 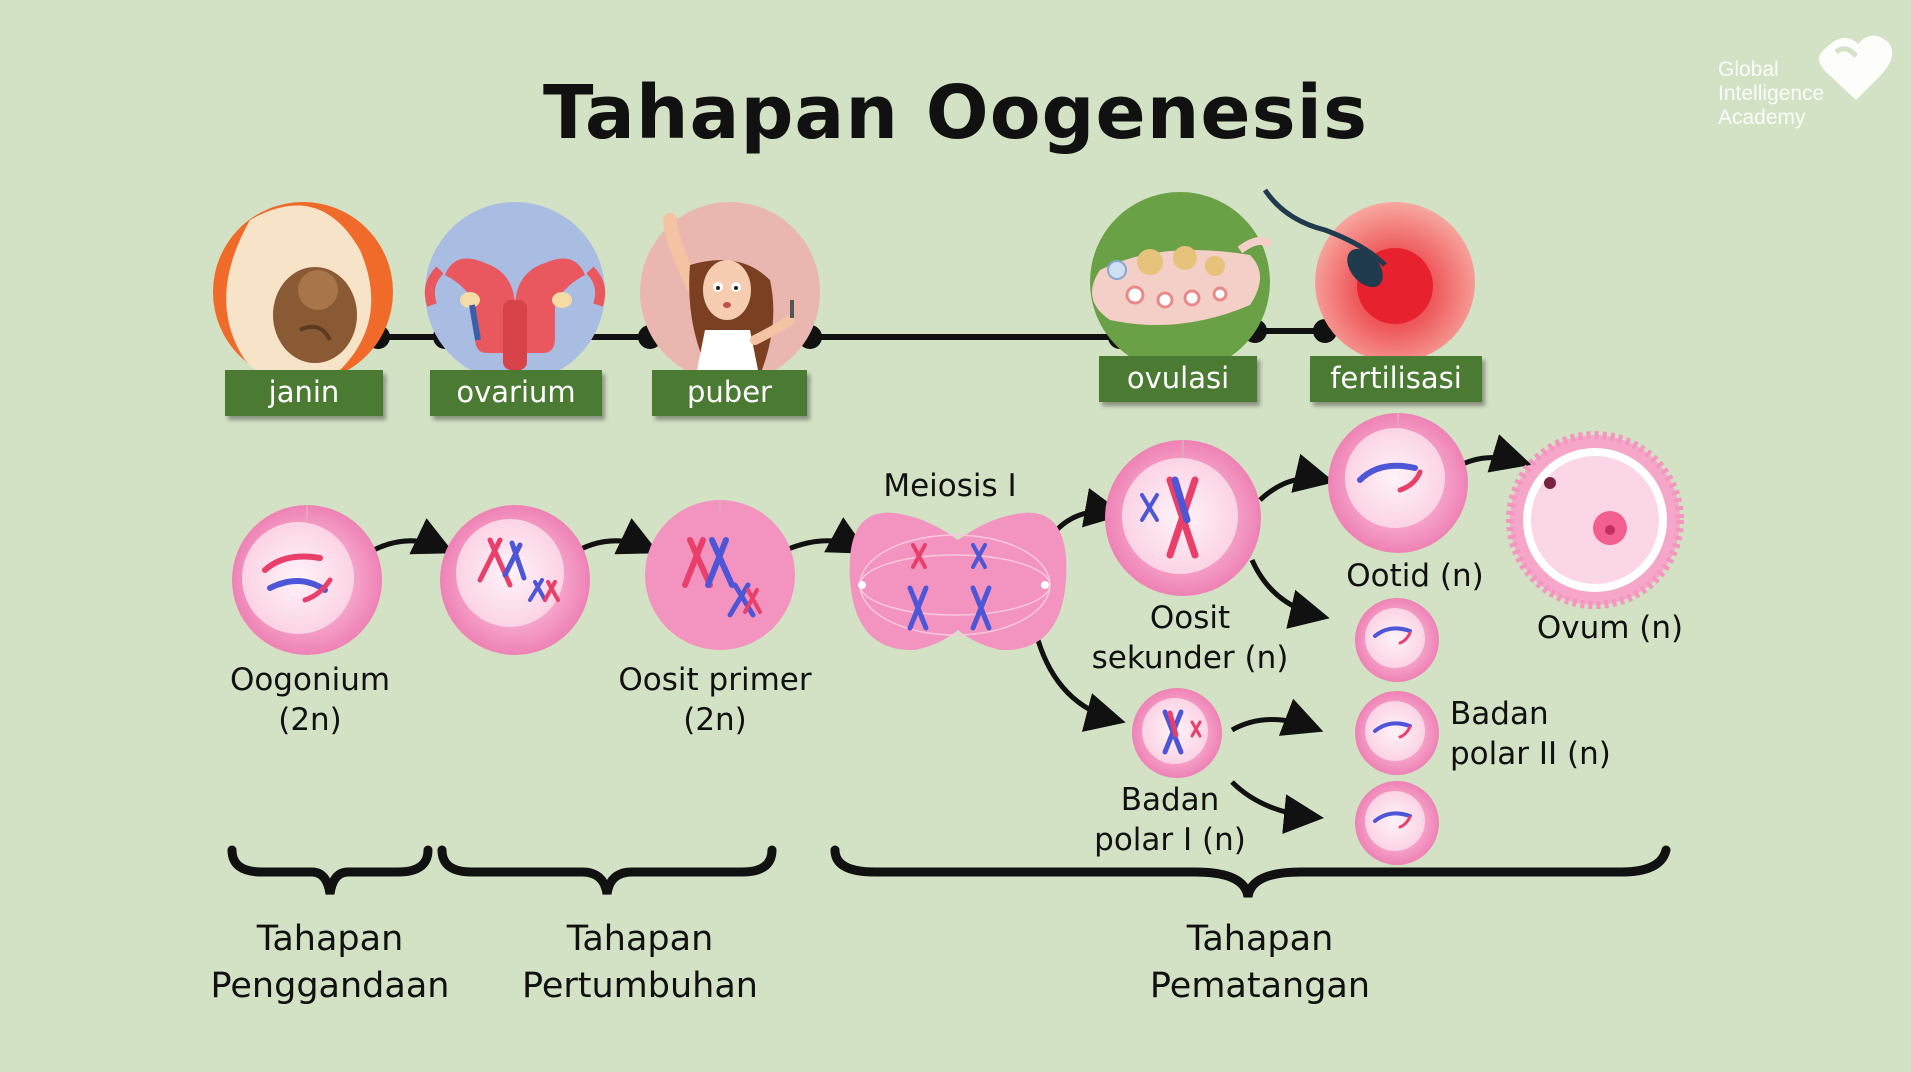 I want to click on oogonium-cell, so click(x=307, y=580).